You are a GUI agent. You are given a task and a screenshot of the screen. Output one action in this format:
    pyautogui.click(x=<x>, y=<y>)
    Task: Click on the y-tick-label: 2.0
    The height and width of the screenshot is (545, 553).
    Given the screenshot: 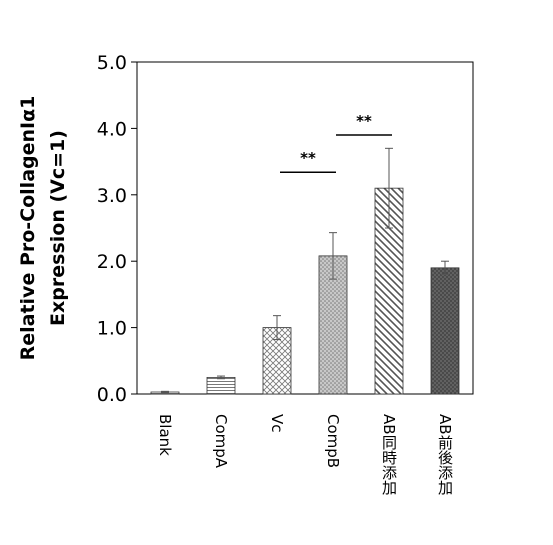 What is the action you would take?
    pyautogui.click(x=112, y=262)
    